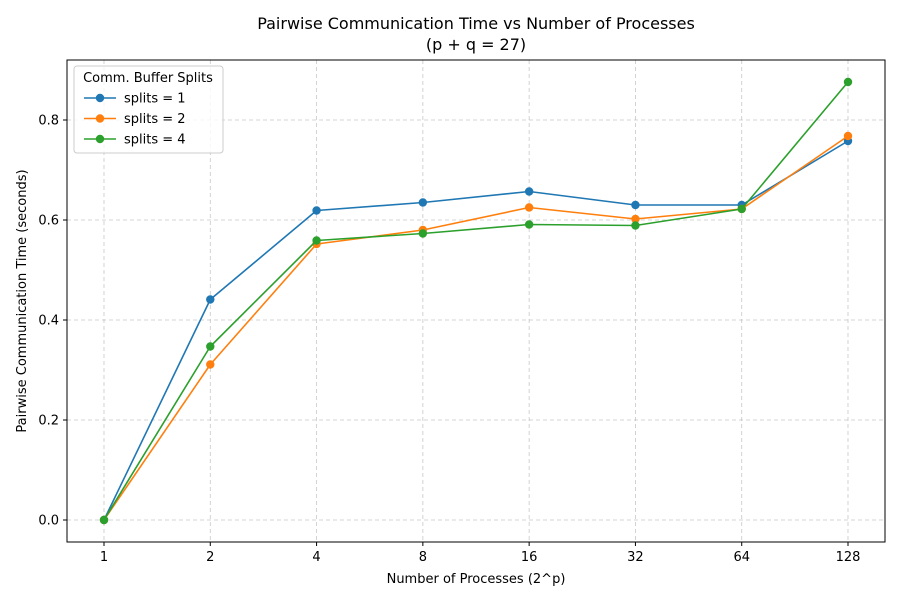 The height and width of the screenshot is (600, 900). What do you see at coordinates (210, 557) in the screenshot?
I see `x-tick-label: 2` at bounding box center [210, 557].